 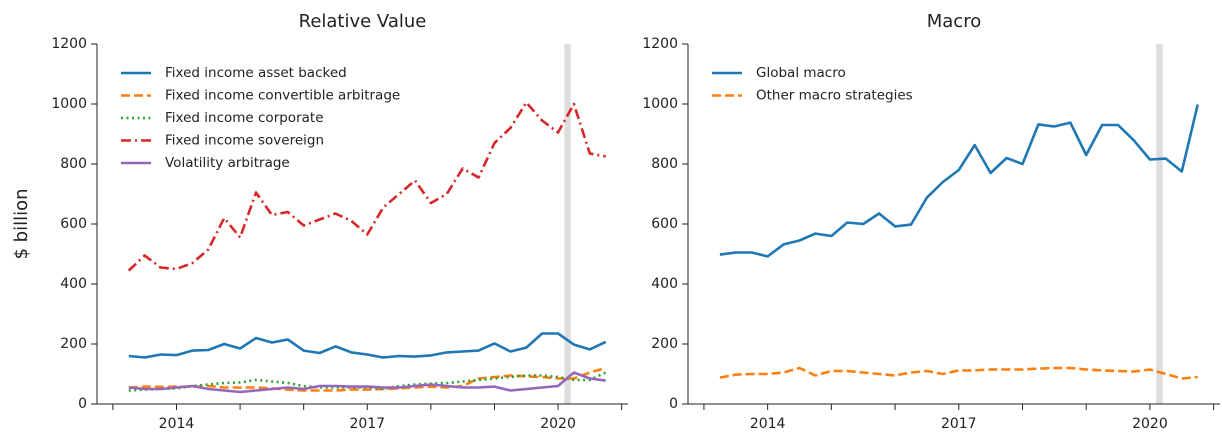 What do you see at coordinates (801, 73) in the screenshot?
I see `legend-label: Global macro` at bounding box center [801, 73].